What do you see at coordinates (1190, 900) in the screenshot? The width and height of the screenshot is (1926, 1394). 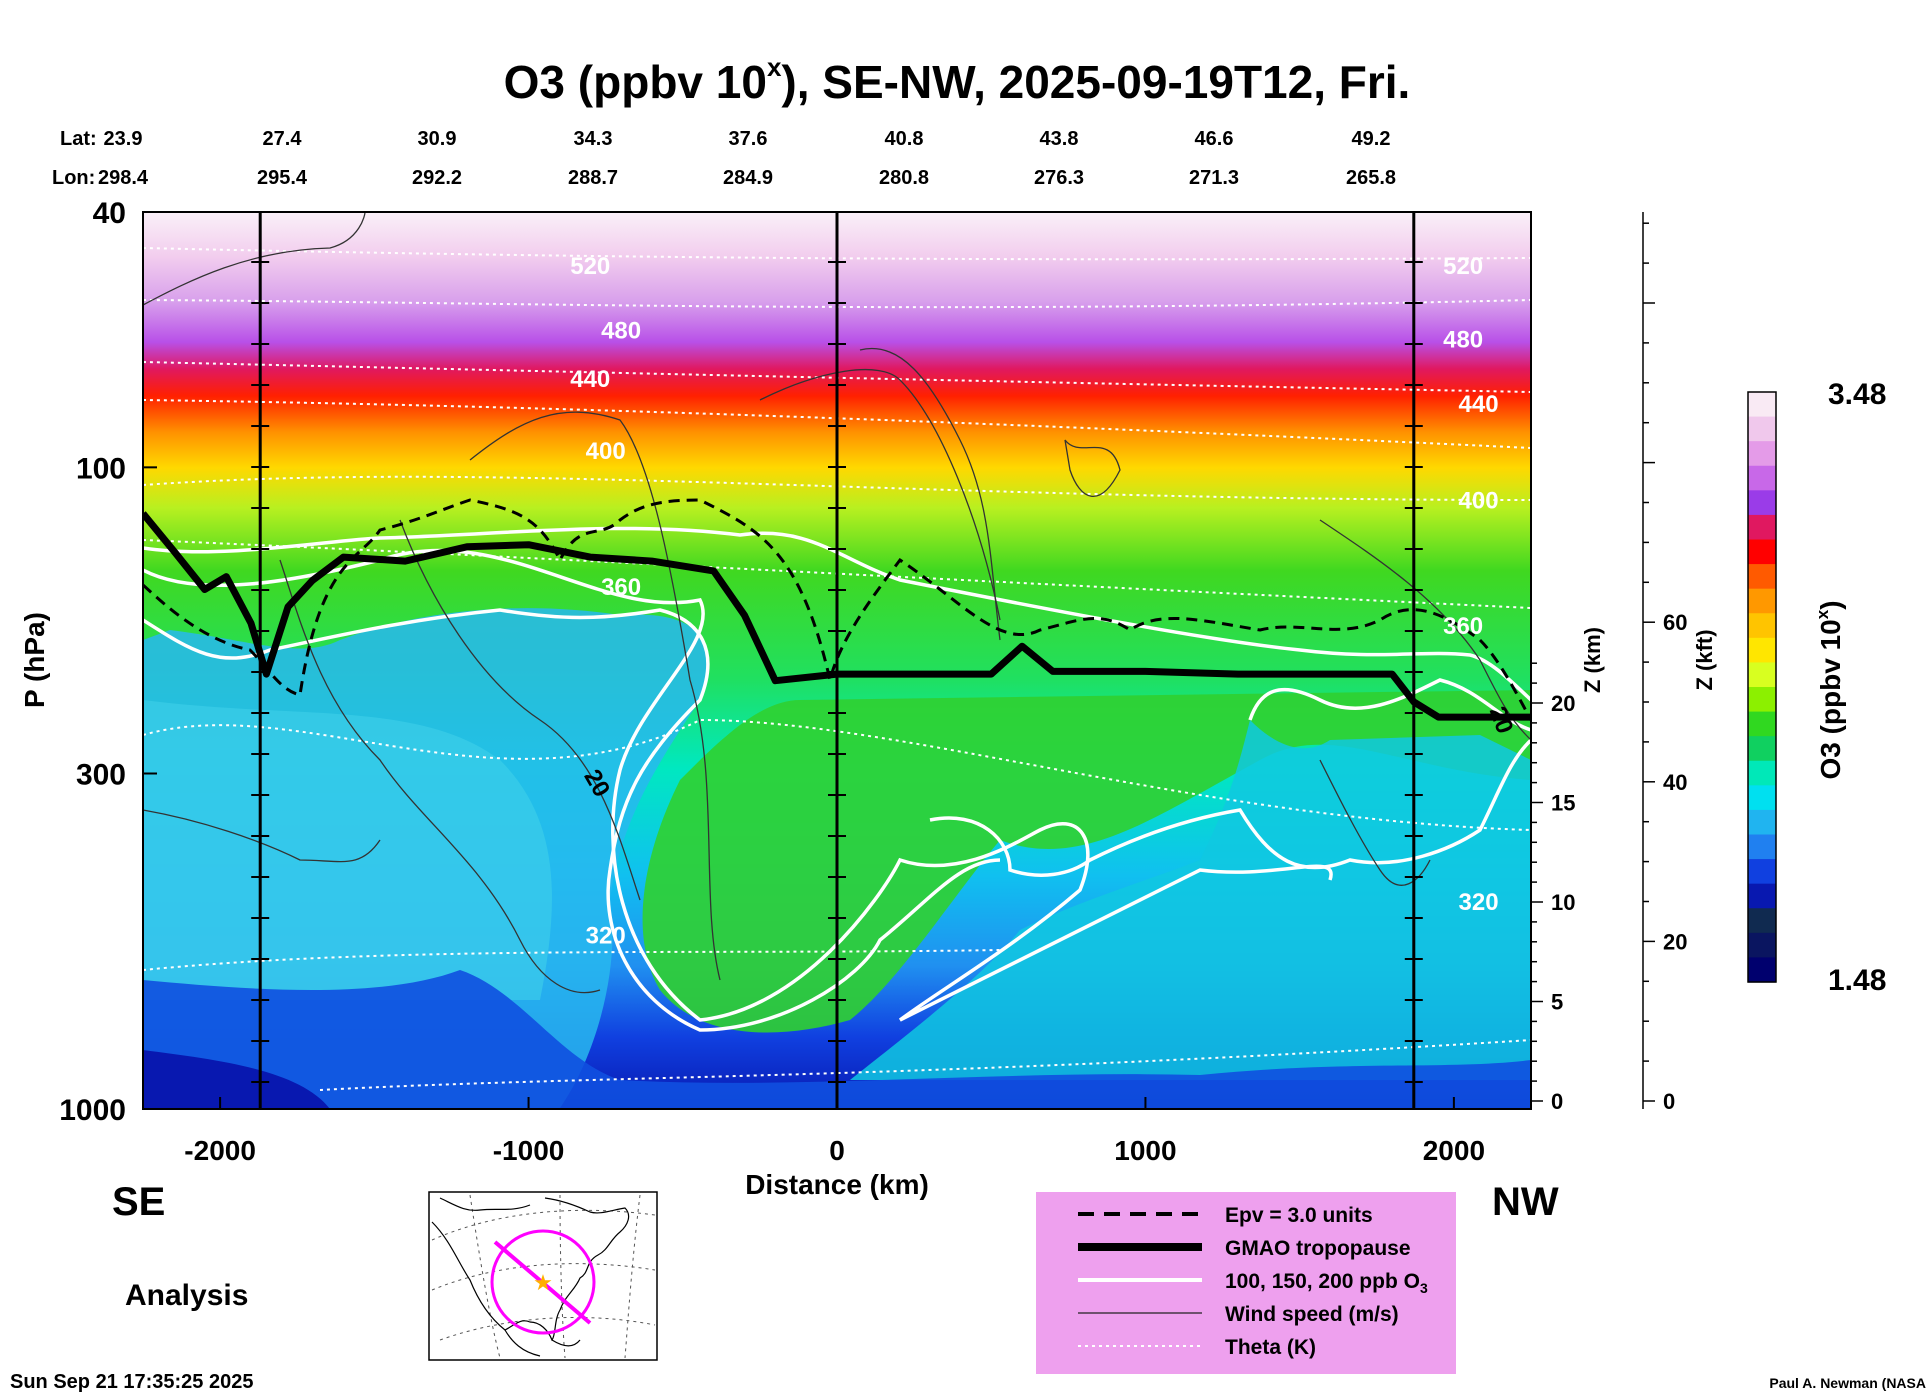 I see `ozone-cyan-north` at bounding box center [1190, 900].